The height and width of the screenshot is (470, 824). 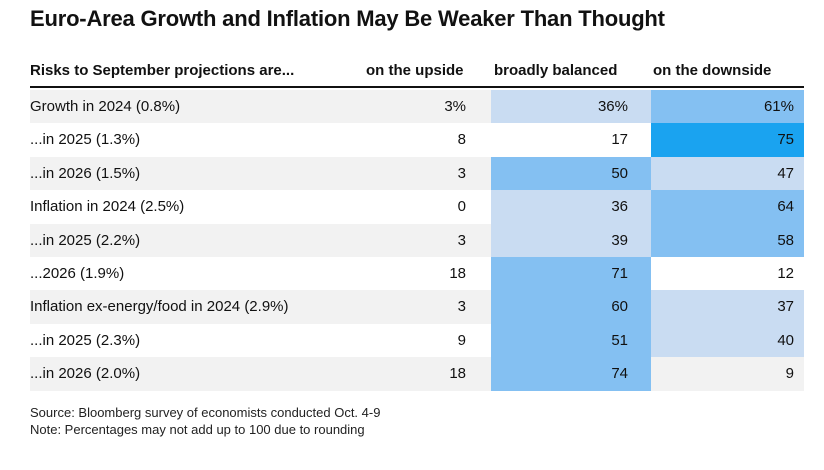 I want to click on row-label: Growth in 2024 (0.8%), so click(x=195, y=107).